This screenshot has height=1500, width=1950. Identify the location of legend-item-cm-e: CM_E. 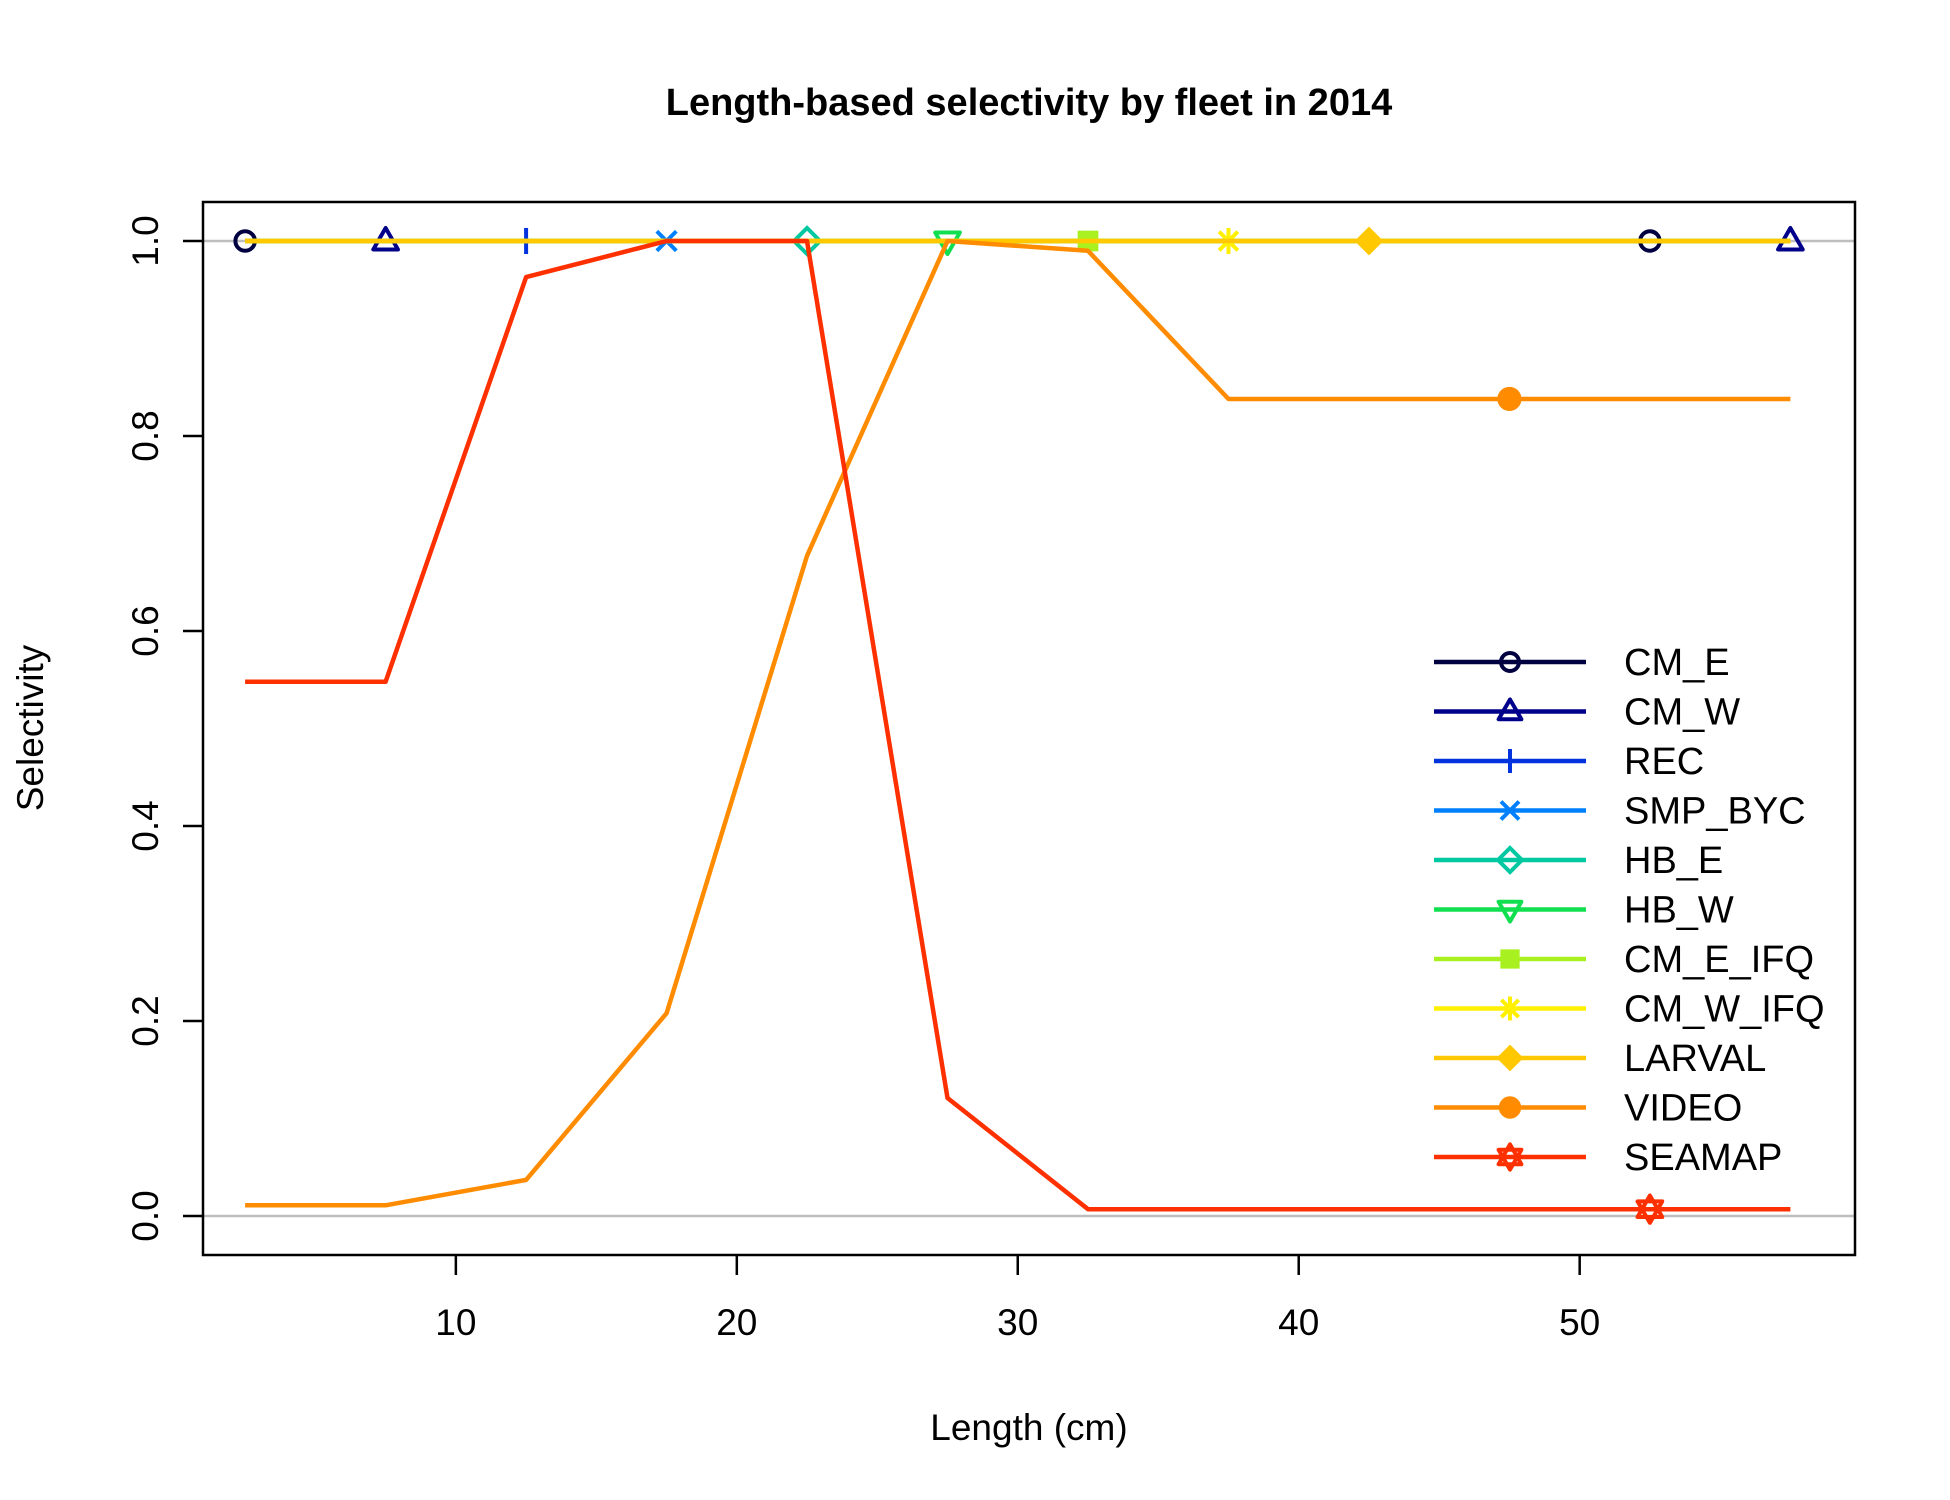
(1582, 663).